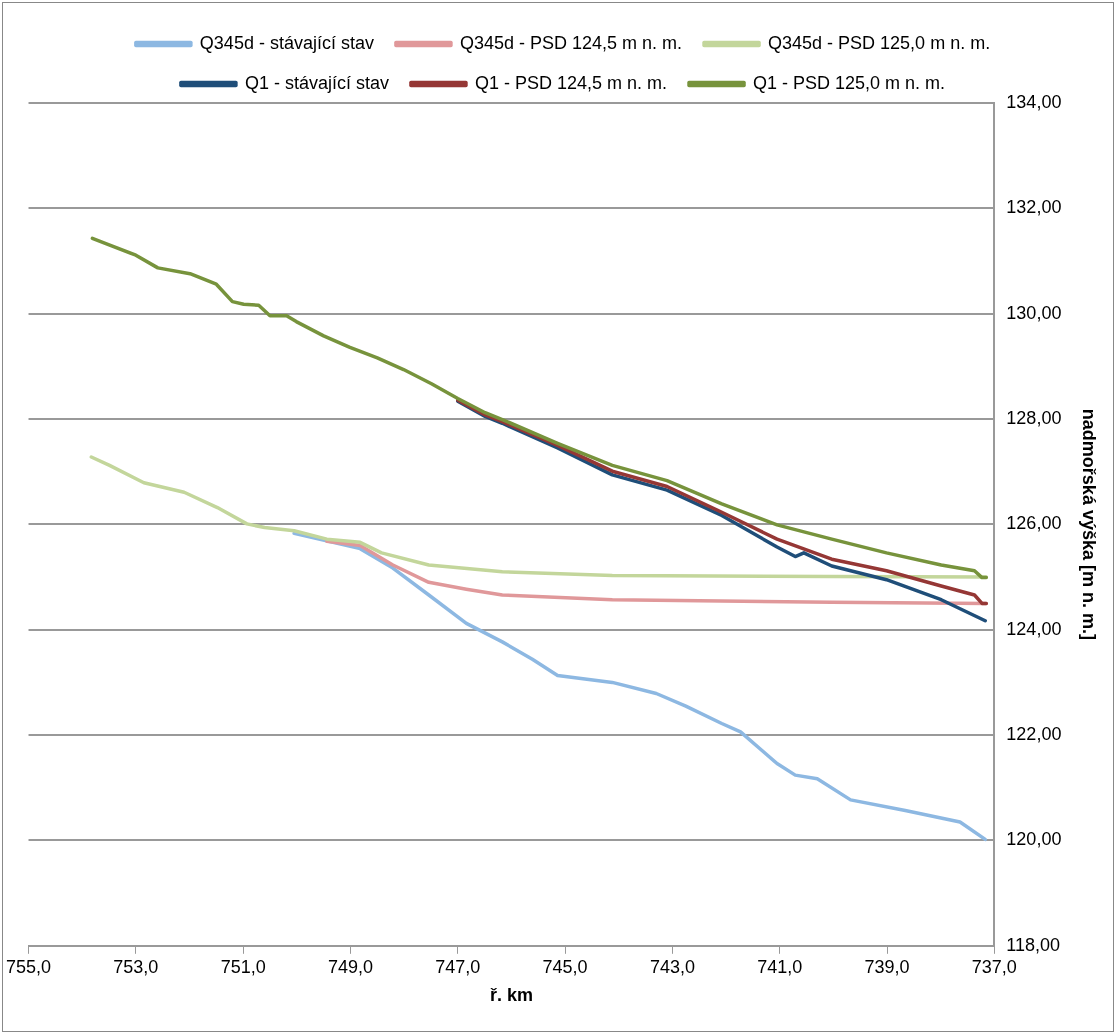 The height and width of the screenshot is (1035, 1117). What do you see at coordinates (879, 42) in the screenshot?
I see `legend-label: Q345d - PSD 125,0 m n. m.` at bounding box center [879, 42].